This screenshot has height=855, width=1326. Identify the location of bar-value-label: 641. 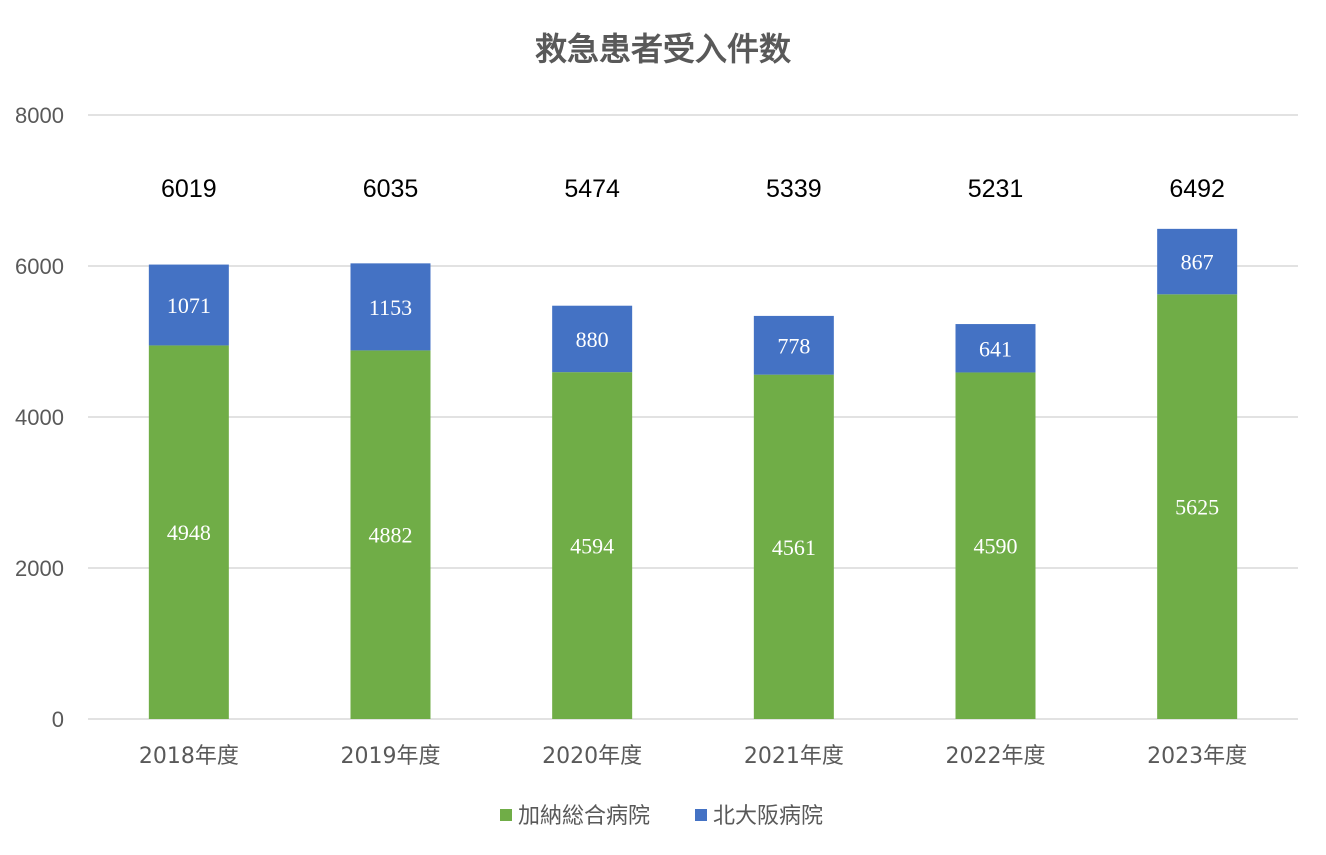
(995, 348).